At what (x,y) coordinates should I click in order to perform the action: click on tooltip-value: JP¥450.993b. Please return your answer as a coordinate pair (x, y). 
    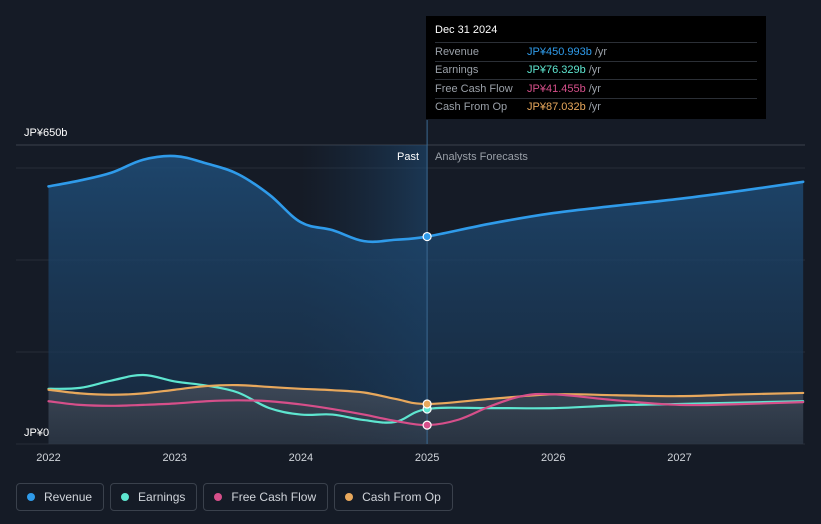
    Looking at the image, I should click on (559, 51).